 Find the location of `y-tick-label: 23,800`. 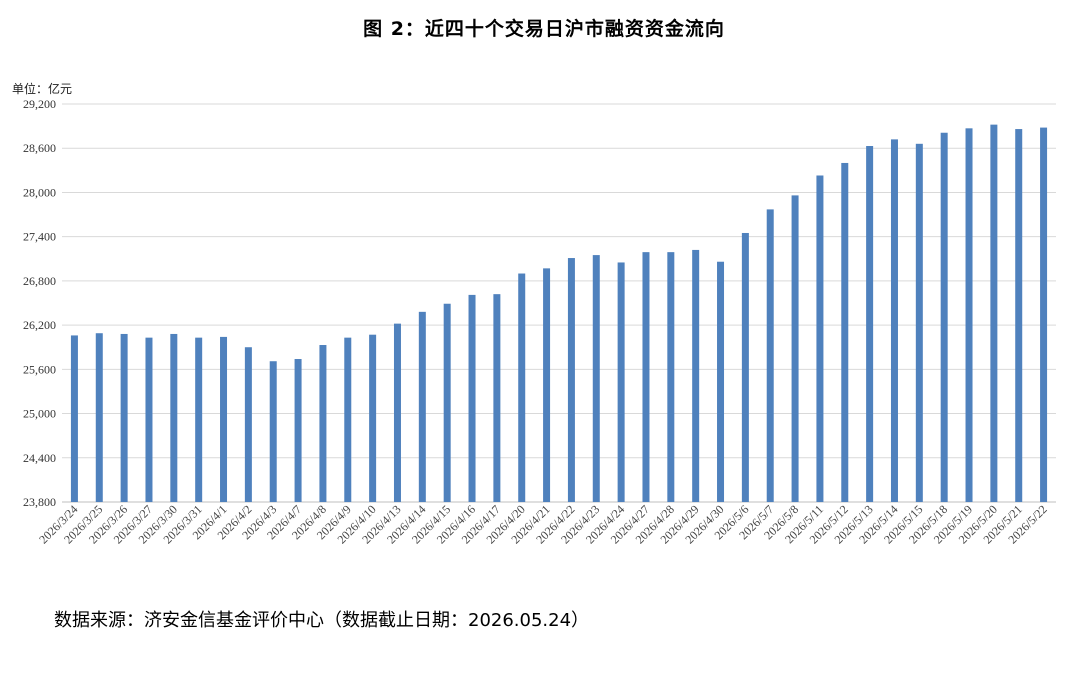

y-tick-label: 23,800 is located at coordinates (39, 502).